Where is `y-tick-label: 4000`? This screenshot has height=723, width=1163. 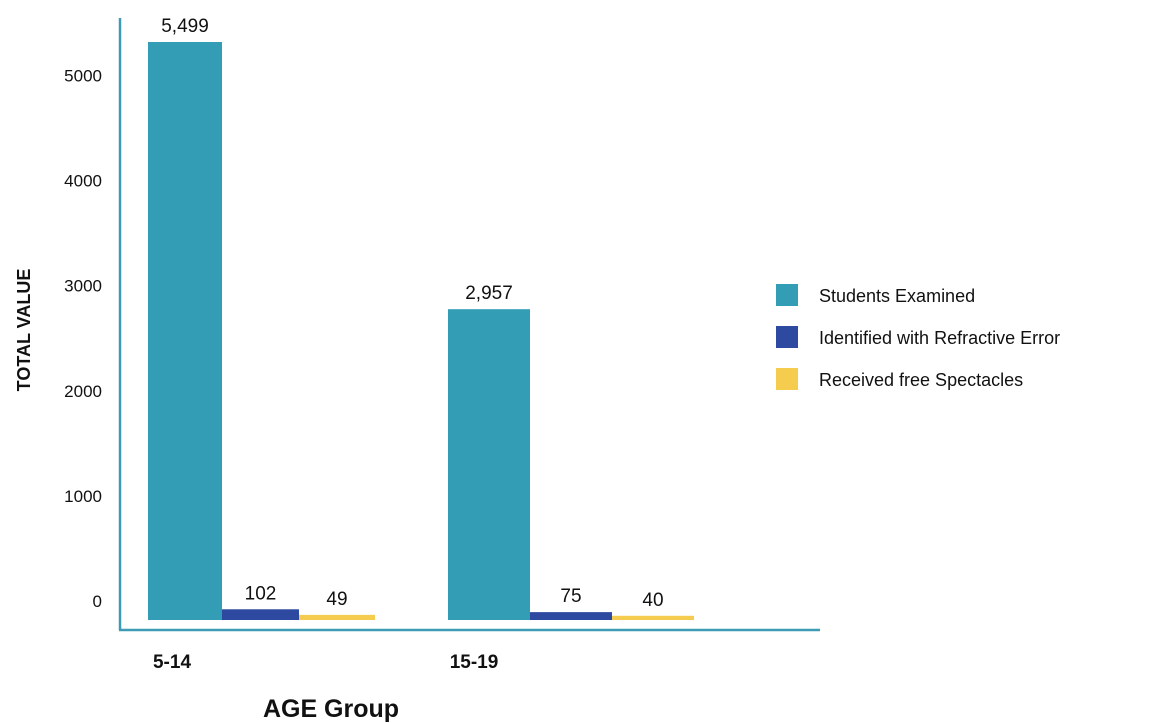
y-tick-label: 4000 is located at coordinates (83, 181).